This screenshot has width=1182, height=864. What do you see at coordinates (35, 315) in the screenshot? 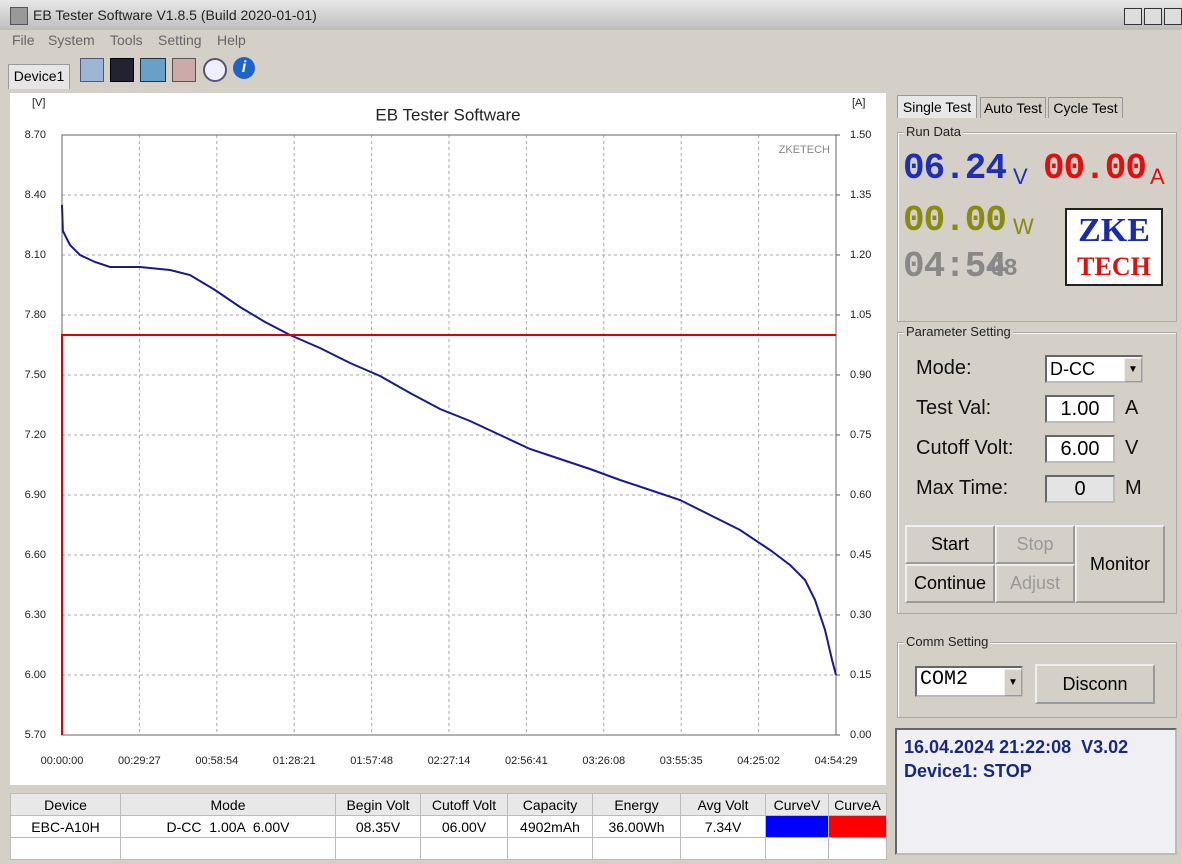
I see `y-tick-label: 7.80` at bounding box center [35, 315].